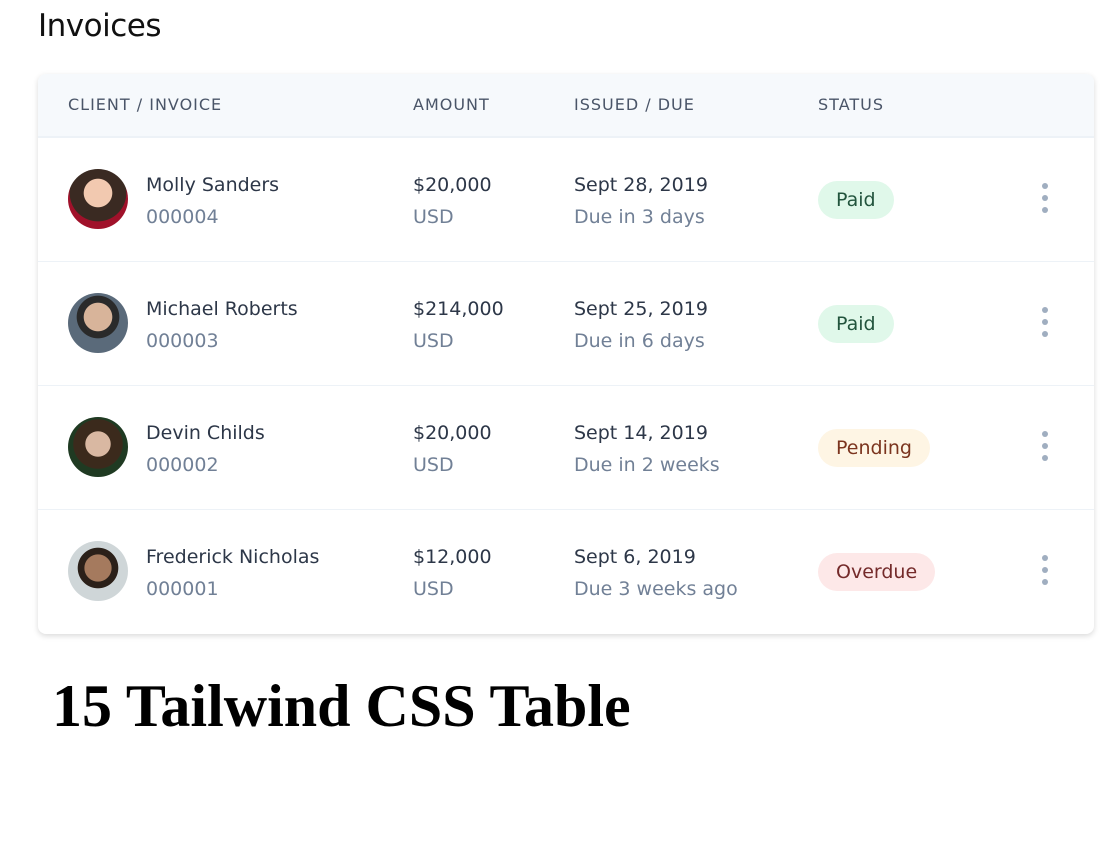  Describe the element at coordinates (639, 217) in the screenshot. I see `due-text: Due in 3 days` at that location.